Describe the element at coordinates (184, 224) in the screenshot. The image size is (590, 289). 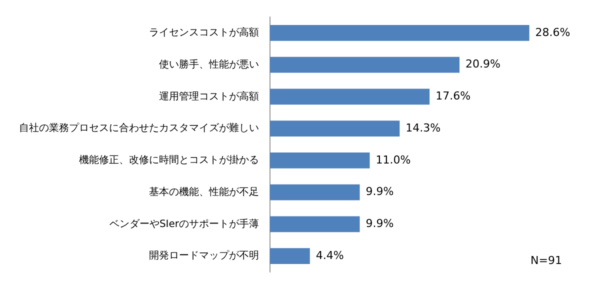
I see `y-tick-label: ベンダーやSIerのサポートが手薄` at that location.